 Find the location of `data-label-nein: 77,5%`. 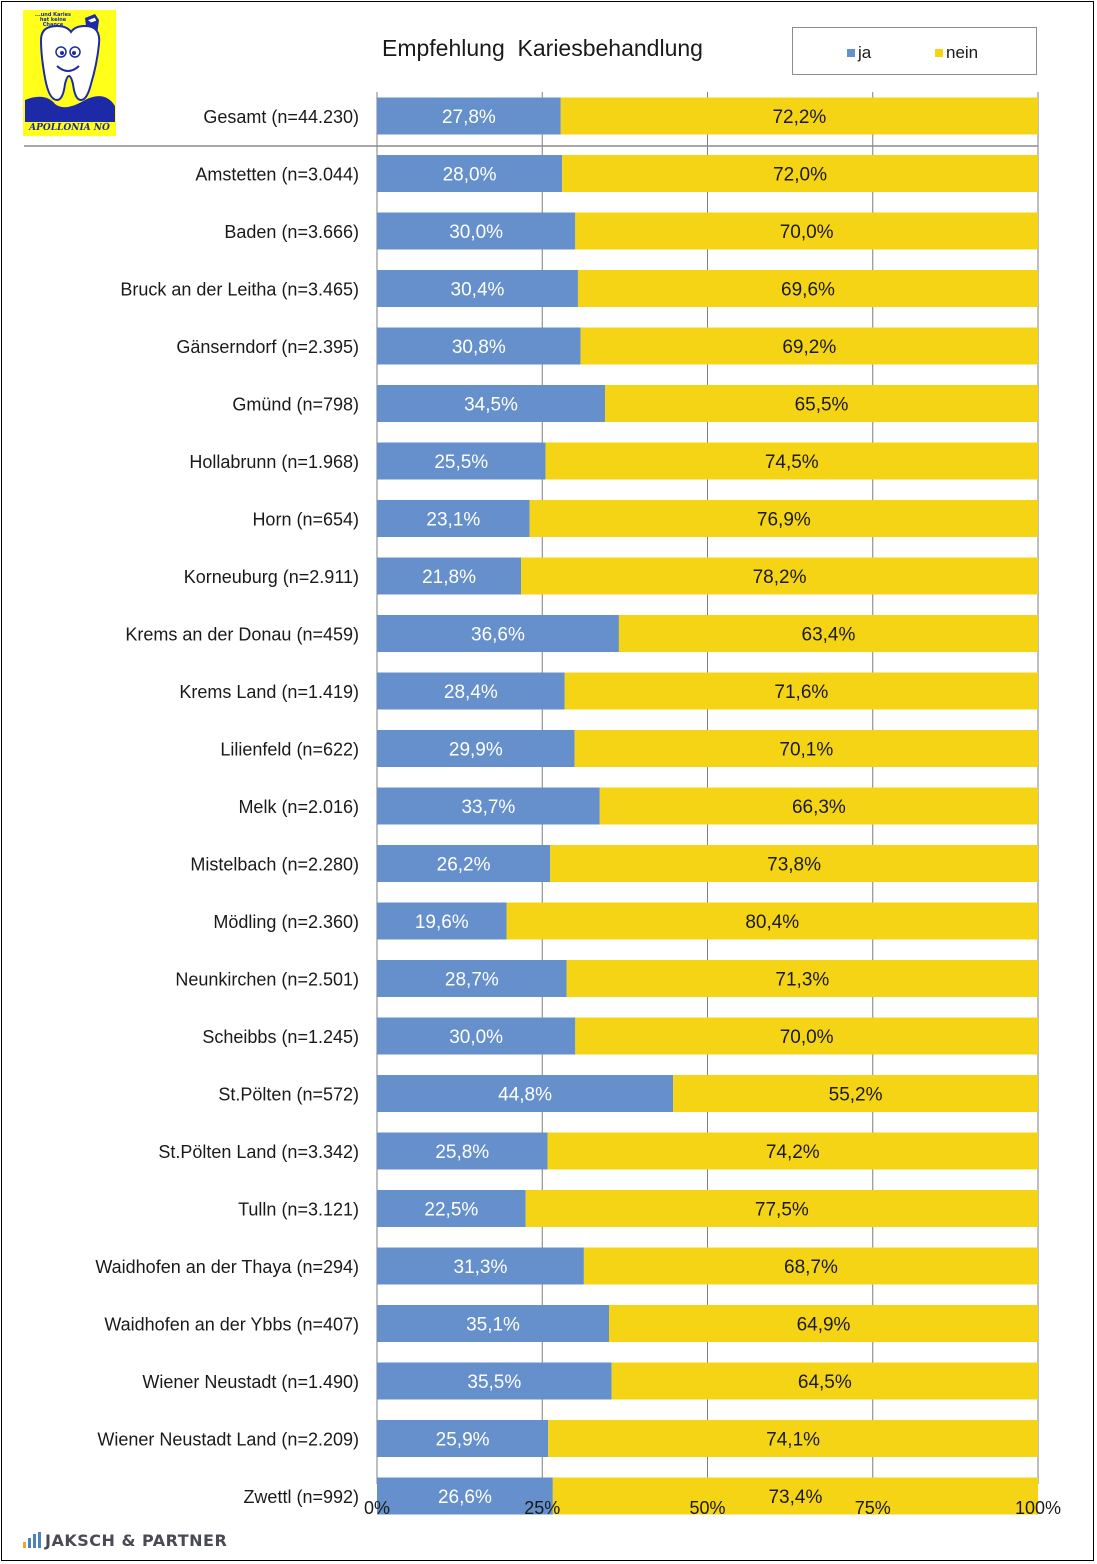

data-label-nein: 77,5% is located at coordinates (782, 1210).